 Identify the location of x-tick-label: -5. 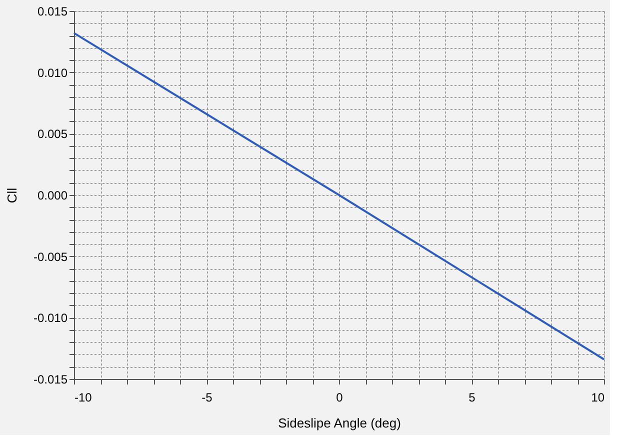
(207, 397).